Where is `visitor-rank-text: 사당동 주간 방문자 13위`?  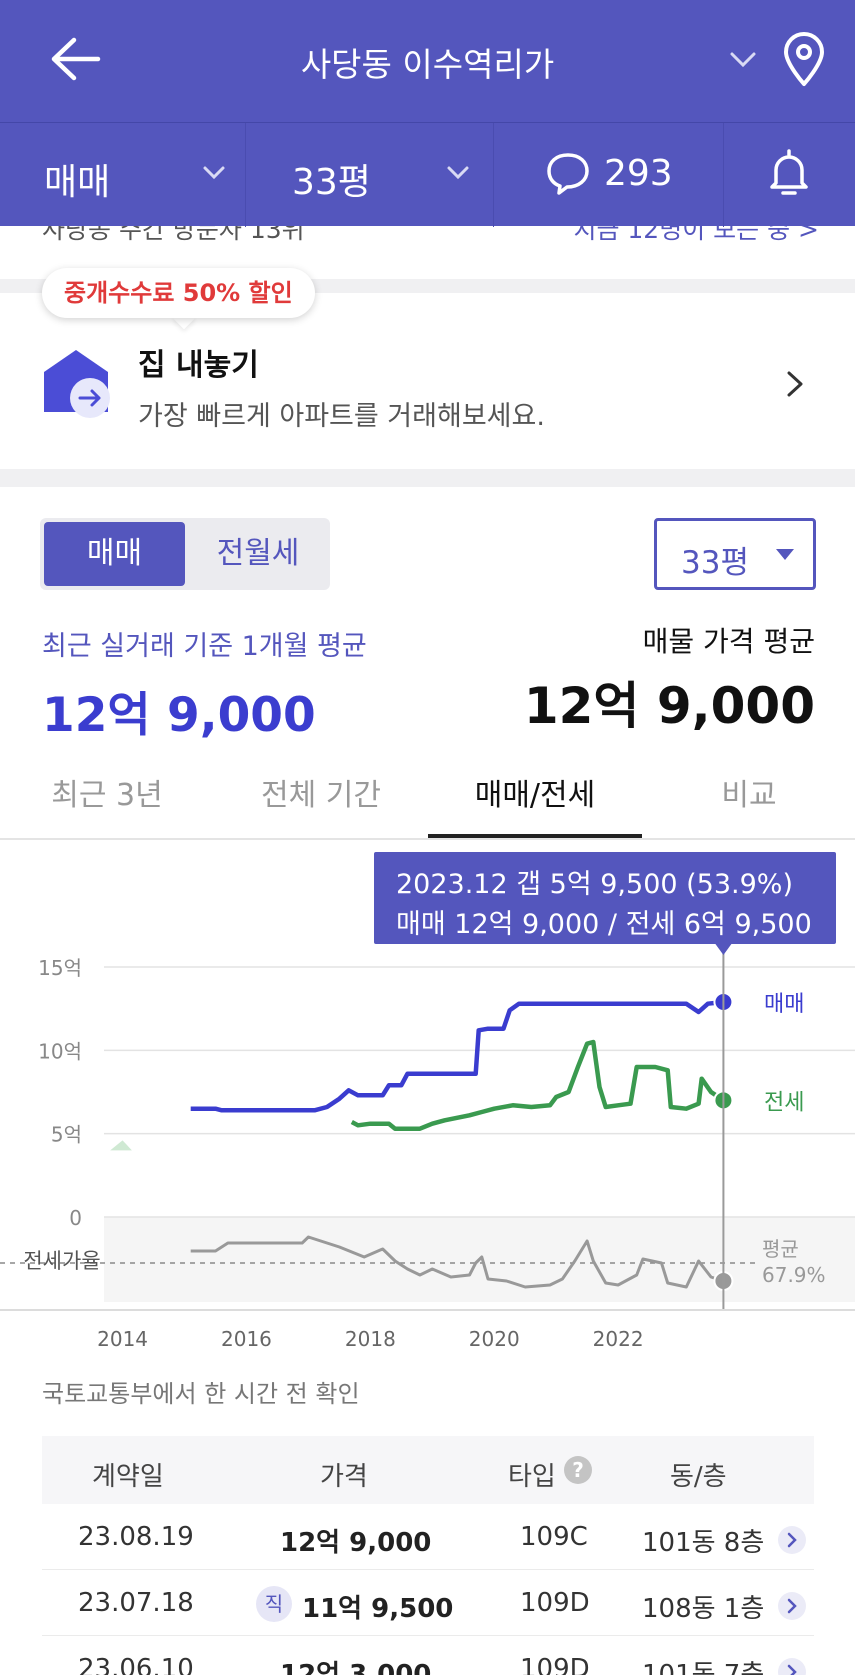
visitor-rank-text: 사당동 주간 방문자 13위 is located at coordinates (173, 235).